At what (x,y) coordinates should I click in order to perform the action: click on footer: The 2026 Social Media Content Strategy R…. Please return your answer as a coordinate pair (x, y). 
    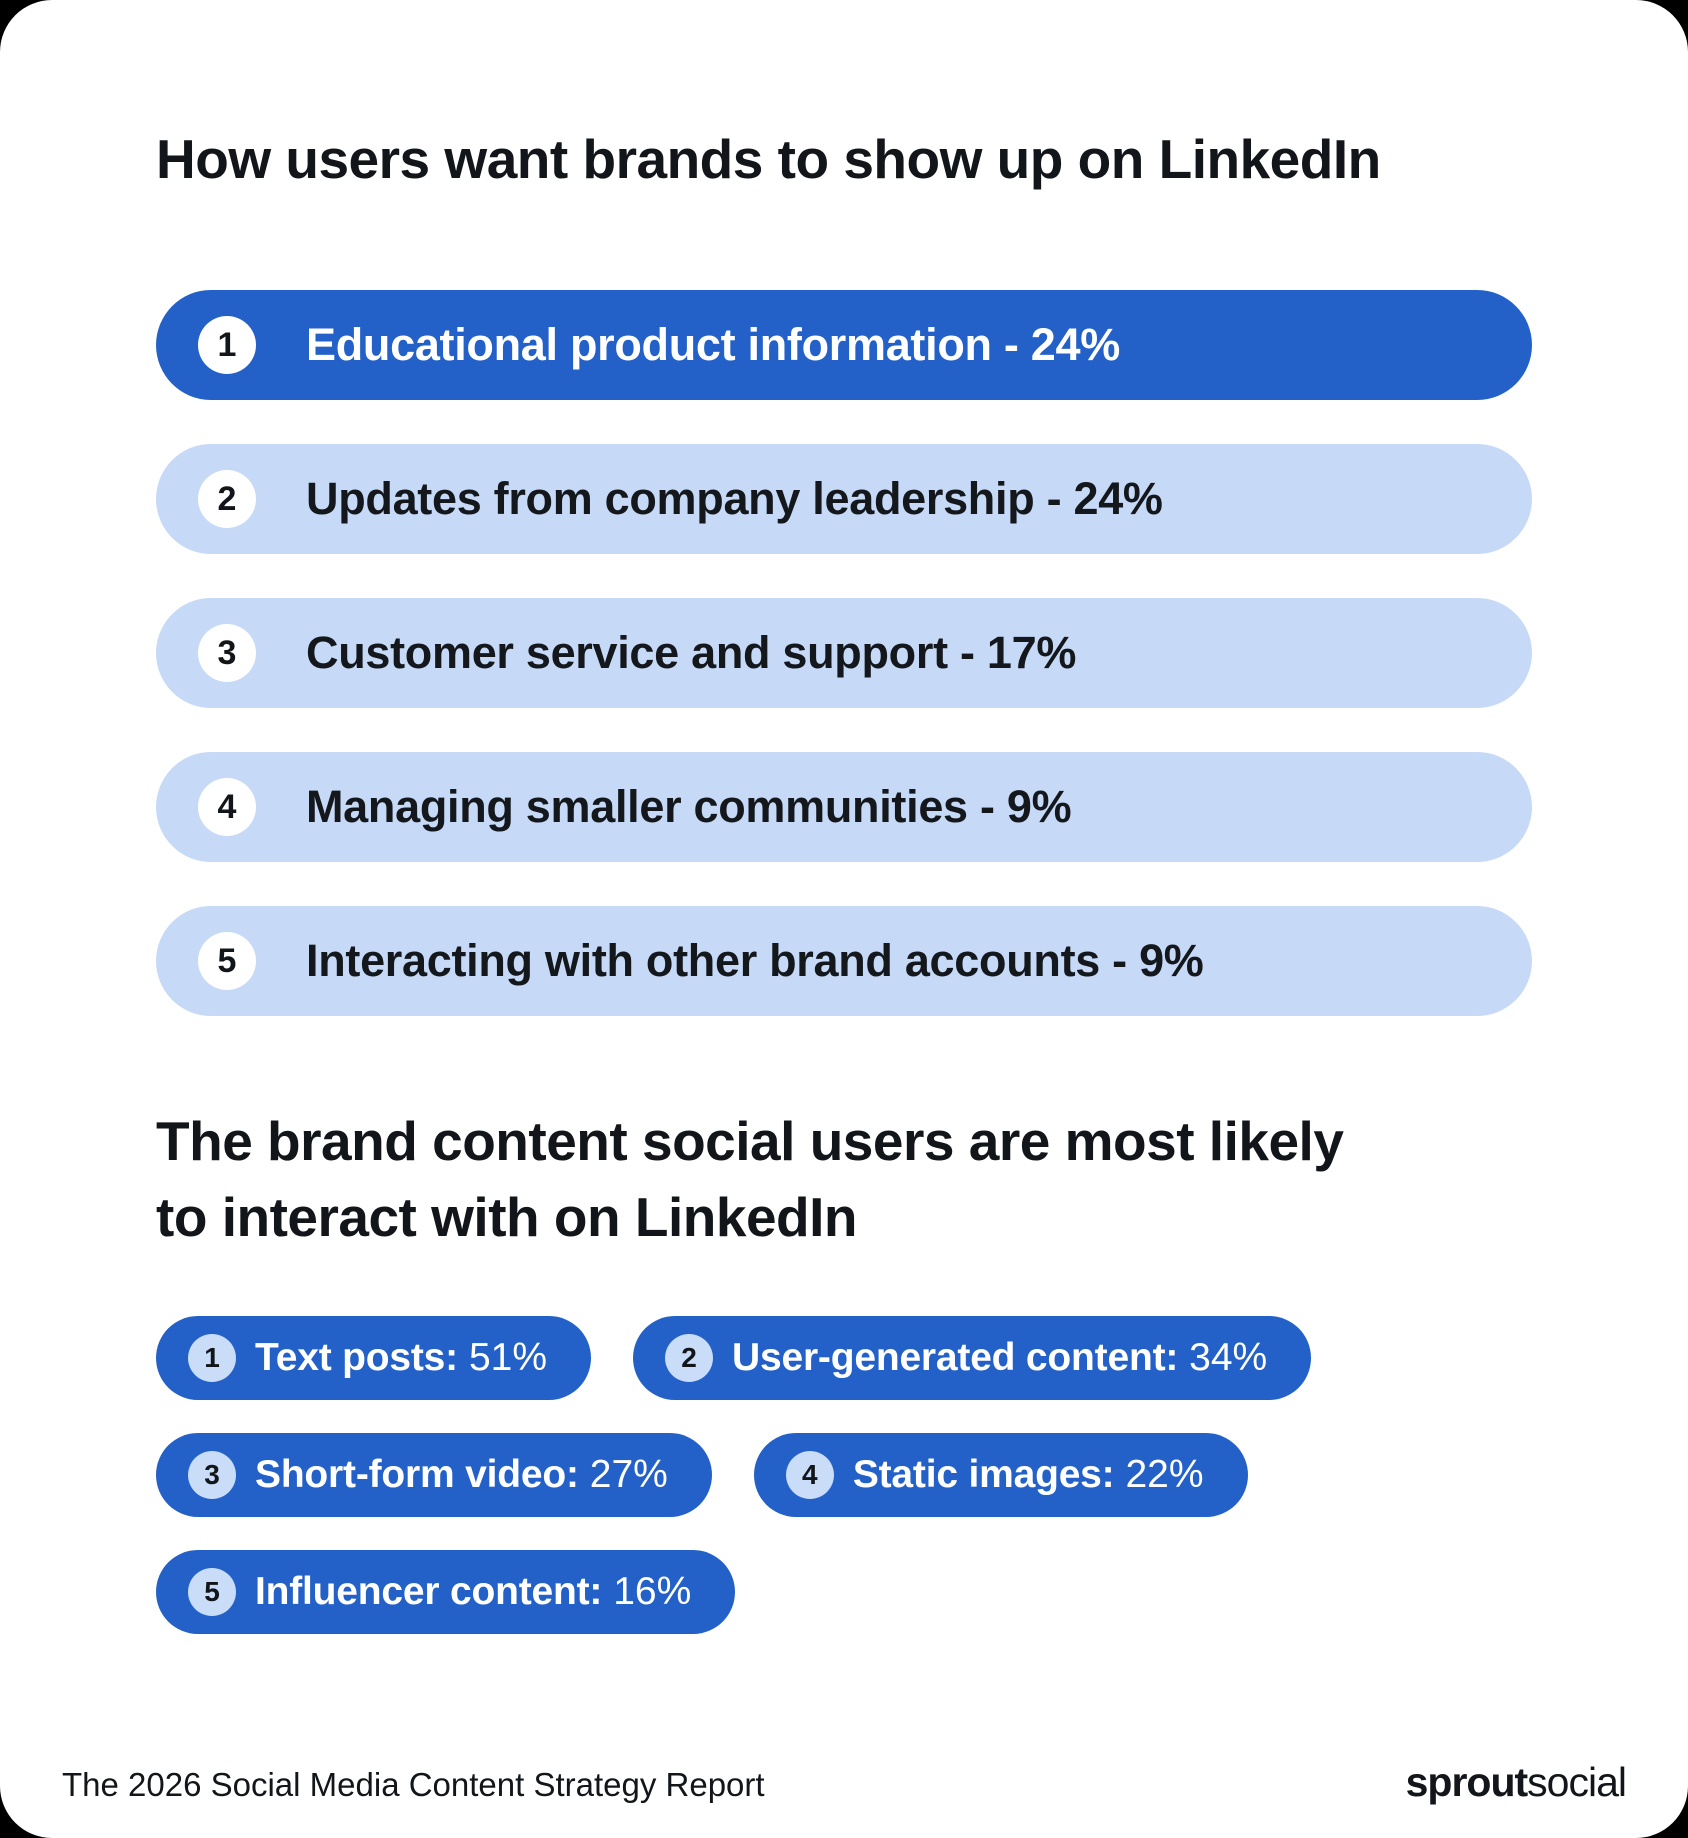
    Looking at the image, I should click on (844, 1782).